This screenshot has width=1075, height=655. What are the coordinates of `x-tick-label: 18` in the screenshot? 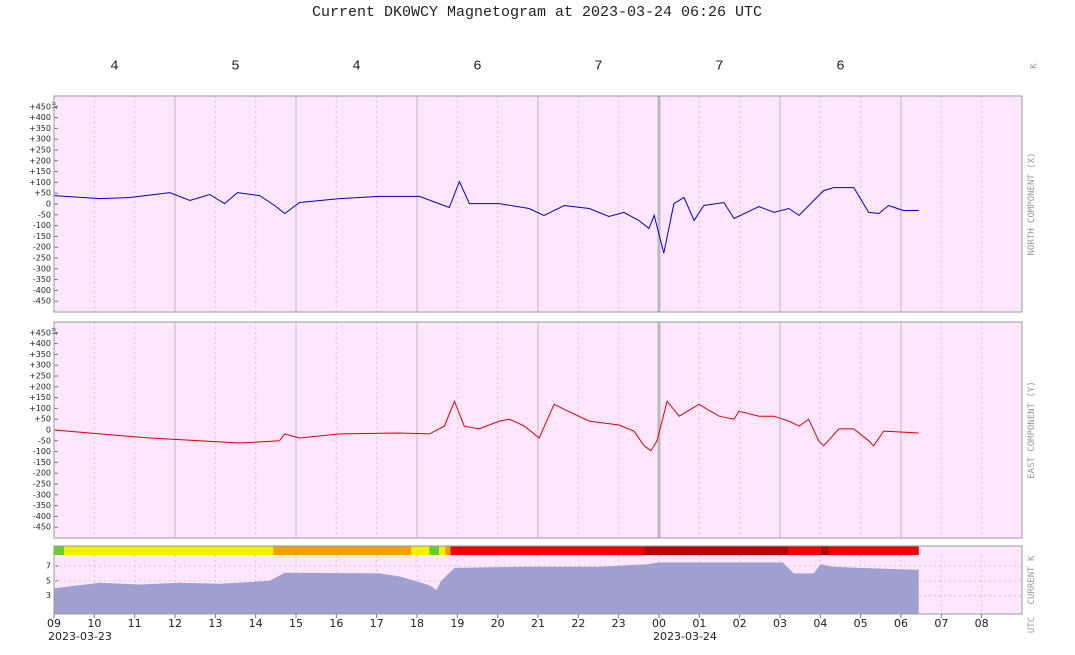 It's located at (417, 623).